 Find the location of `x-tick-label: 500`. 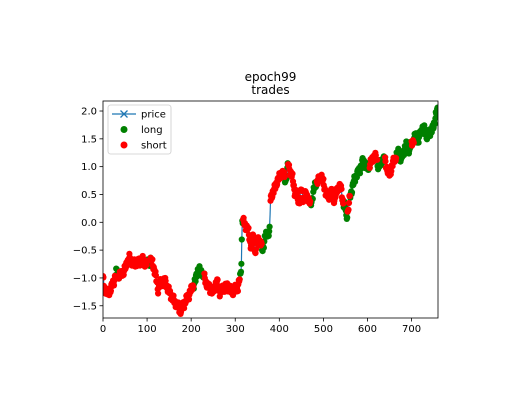

x-tick-label: 500 is located at coordinates (323, 329).